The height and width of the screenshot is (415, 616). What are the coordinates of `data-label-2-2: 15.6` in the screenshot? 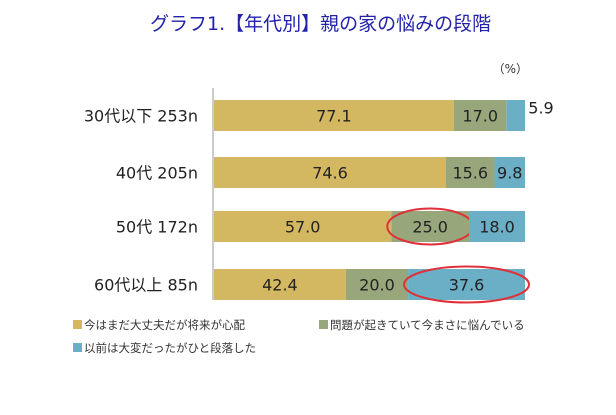 It's located at (470, 173).